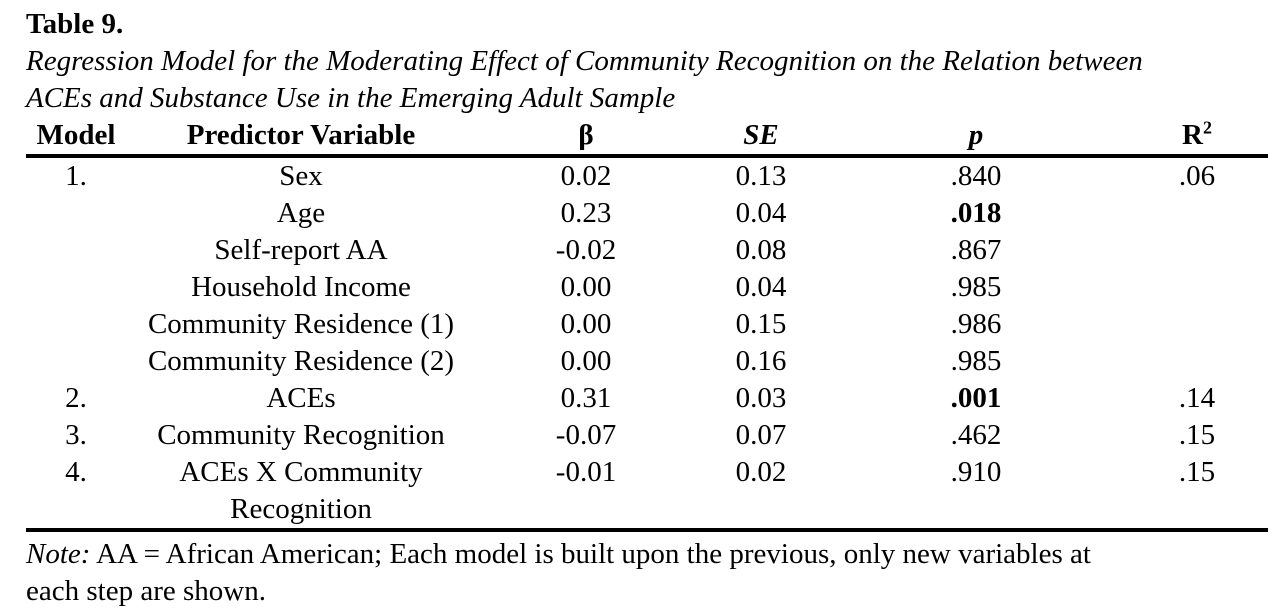  What do you see at coordinates (761, 137) in the screenshot?
I see `column-header-se: SE` at bounding box center [761, 137].